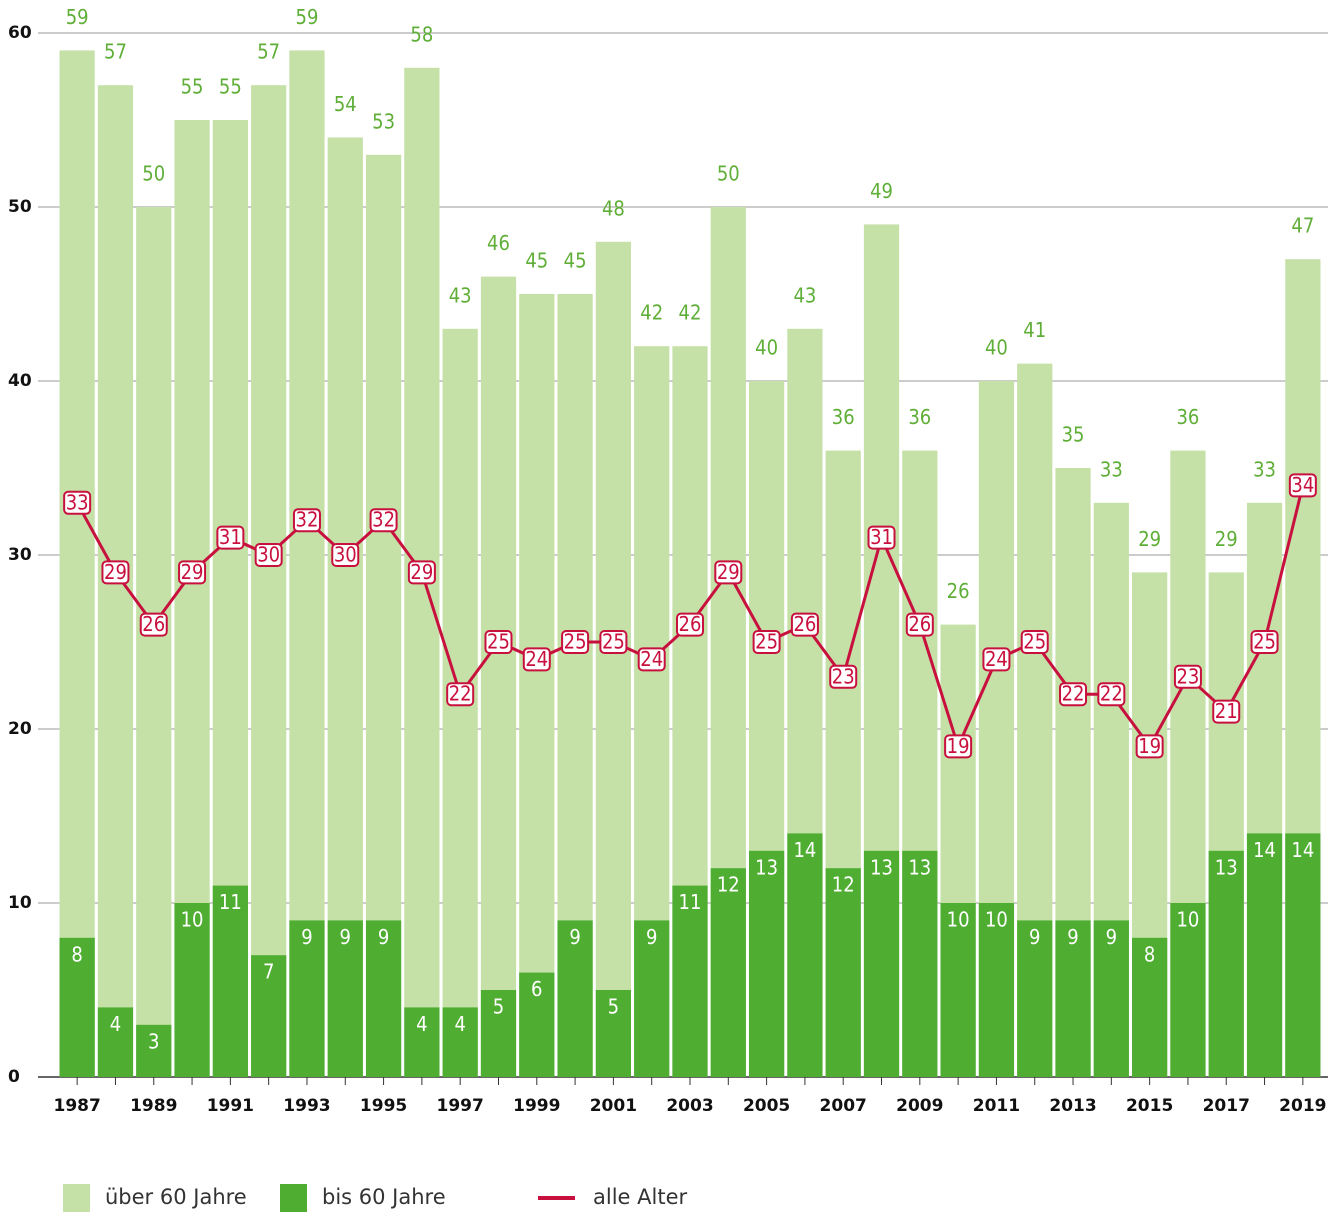 The width and height of the screenshot is (1344, 1213). What do you see at coordinates (1226, 1106) in the screenshot?
I see `x-tick-label: 2017` at bounding box center [1226, 1106].